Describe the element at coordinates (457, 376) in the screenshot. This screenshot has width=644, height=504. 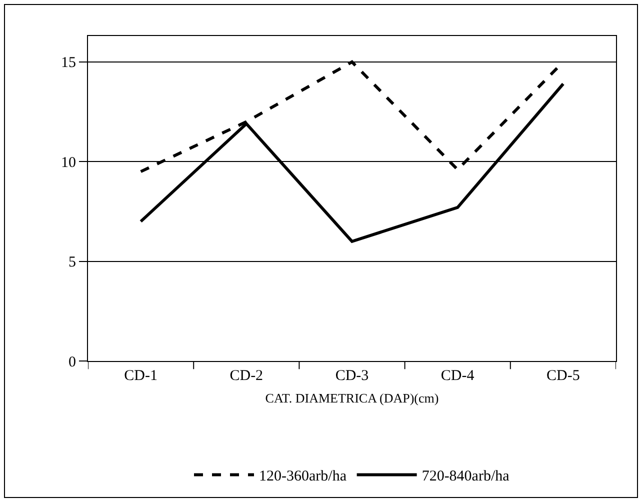
I see `x-tick-label: CD-4` at that location.